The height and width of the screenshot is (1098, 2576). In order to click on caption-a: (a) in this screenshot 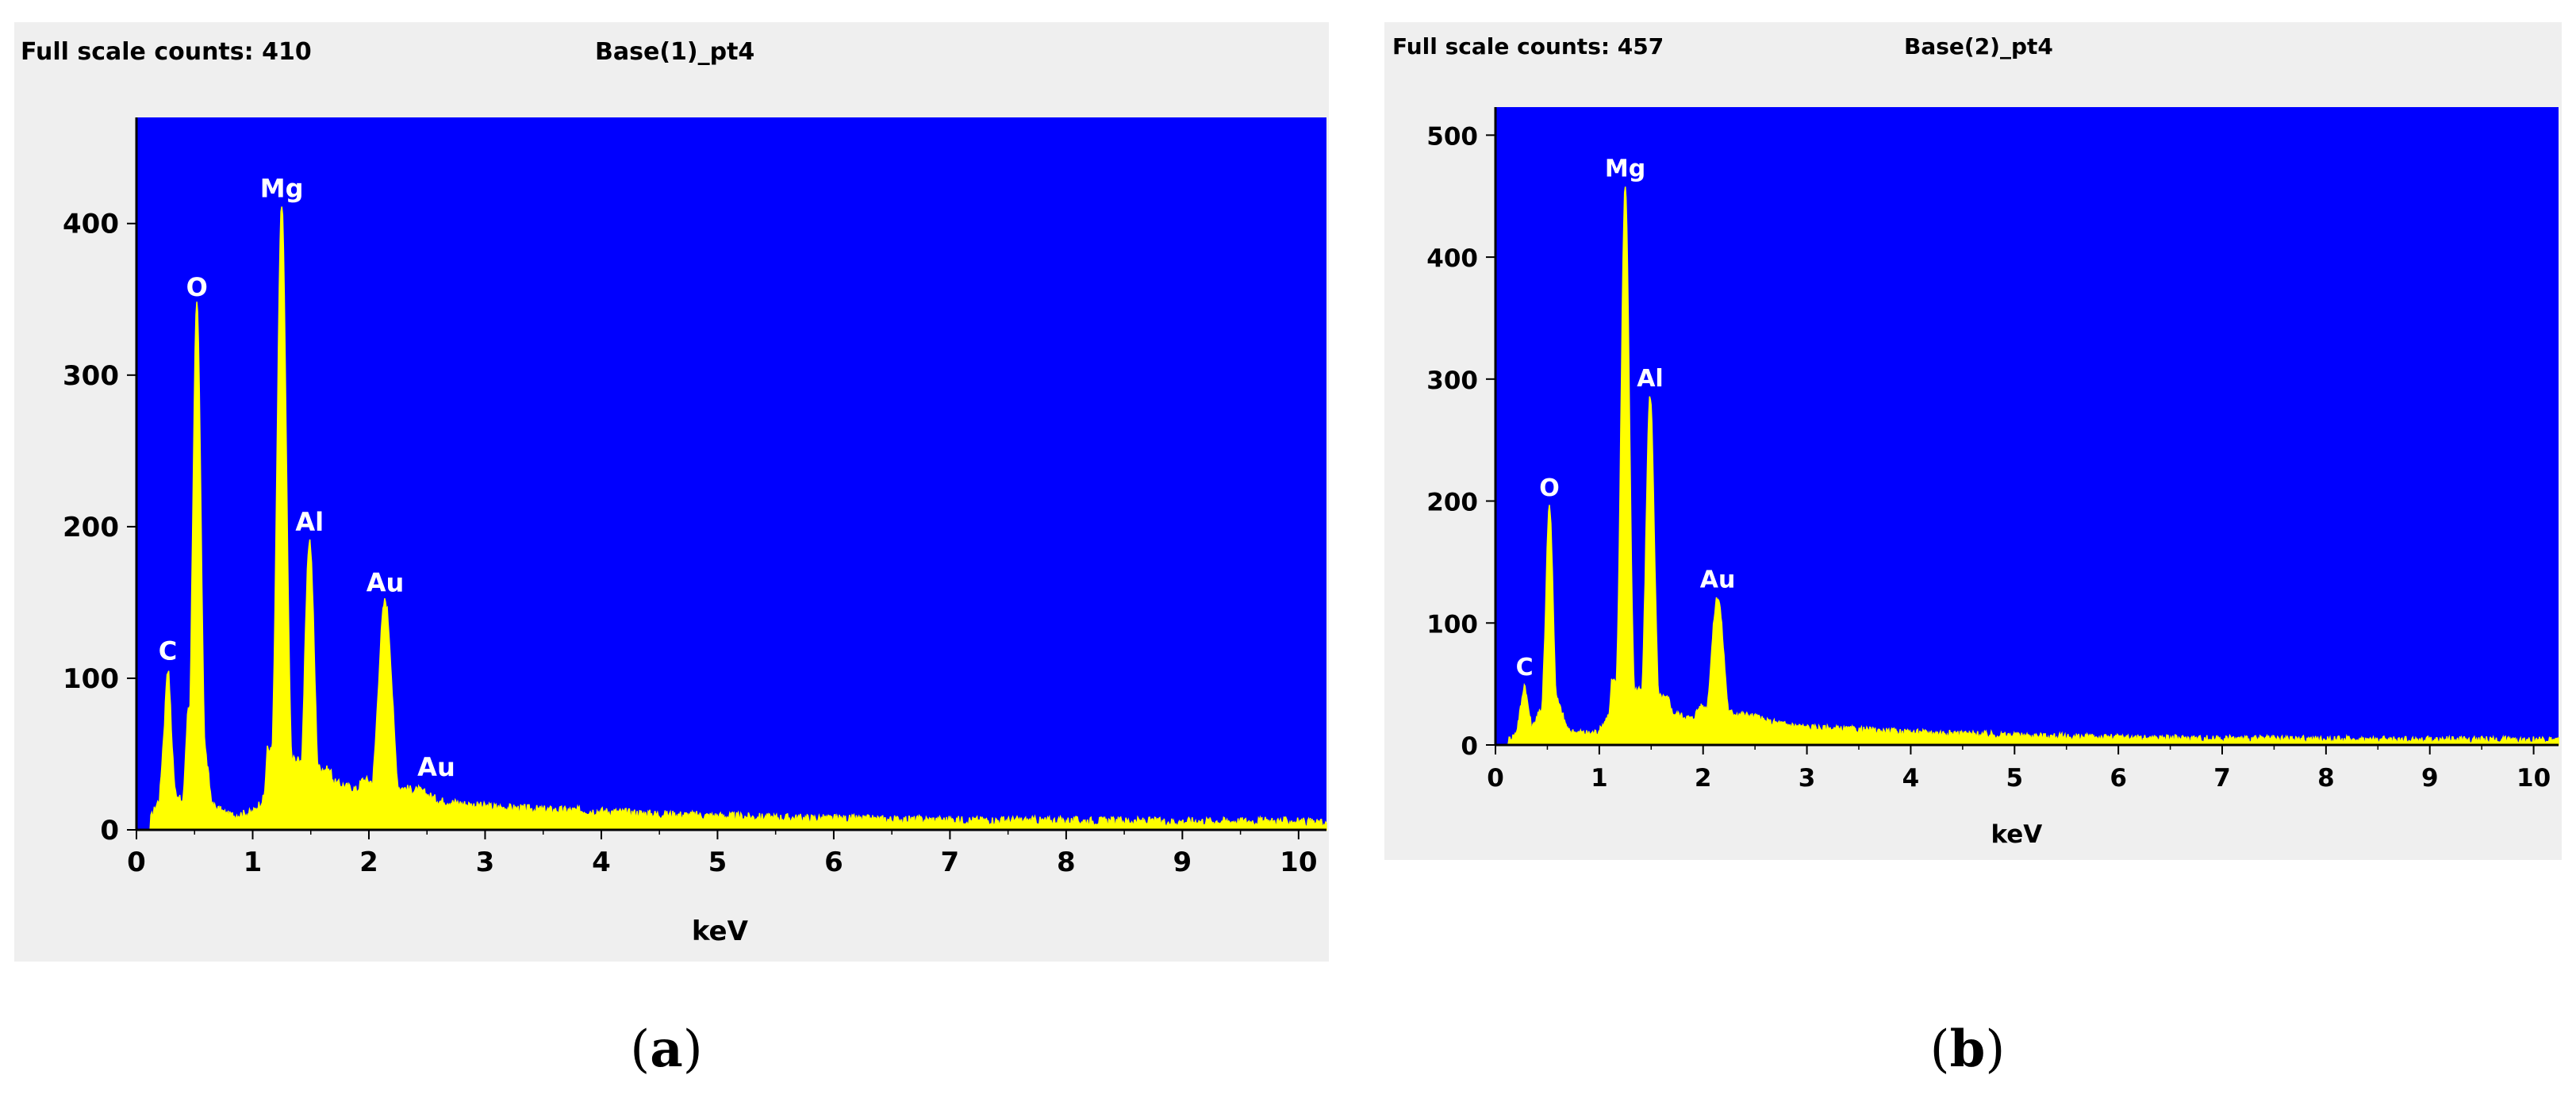, I will do `click(666, 1049)`.